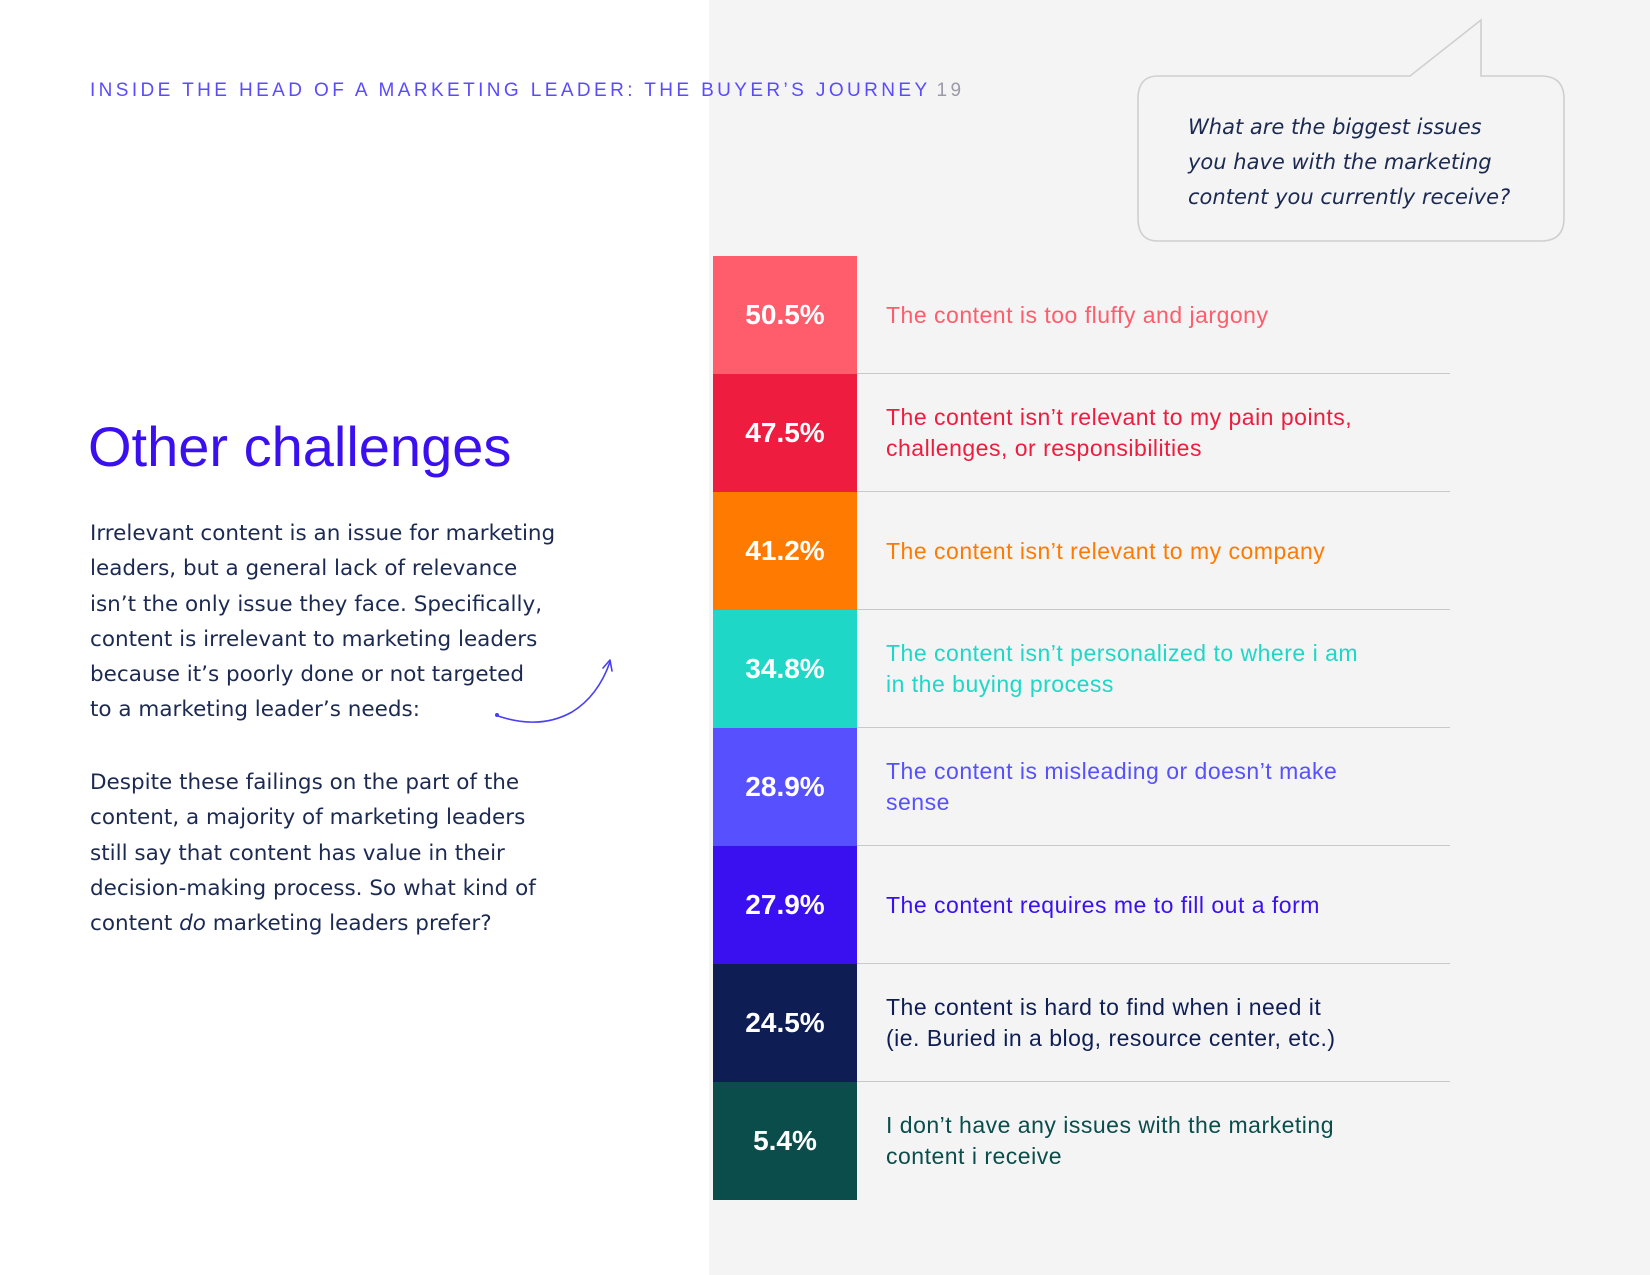 Image resolution: width=1650 pixels, height=1275 pixels. I want to click on value-box: 27.9%, so click(785, 905).